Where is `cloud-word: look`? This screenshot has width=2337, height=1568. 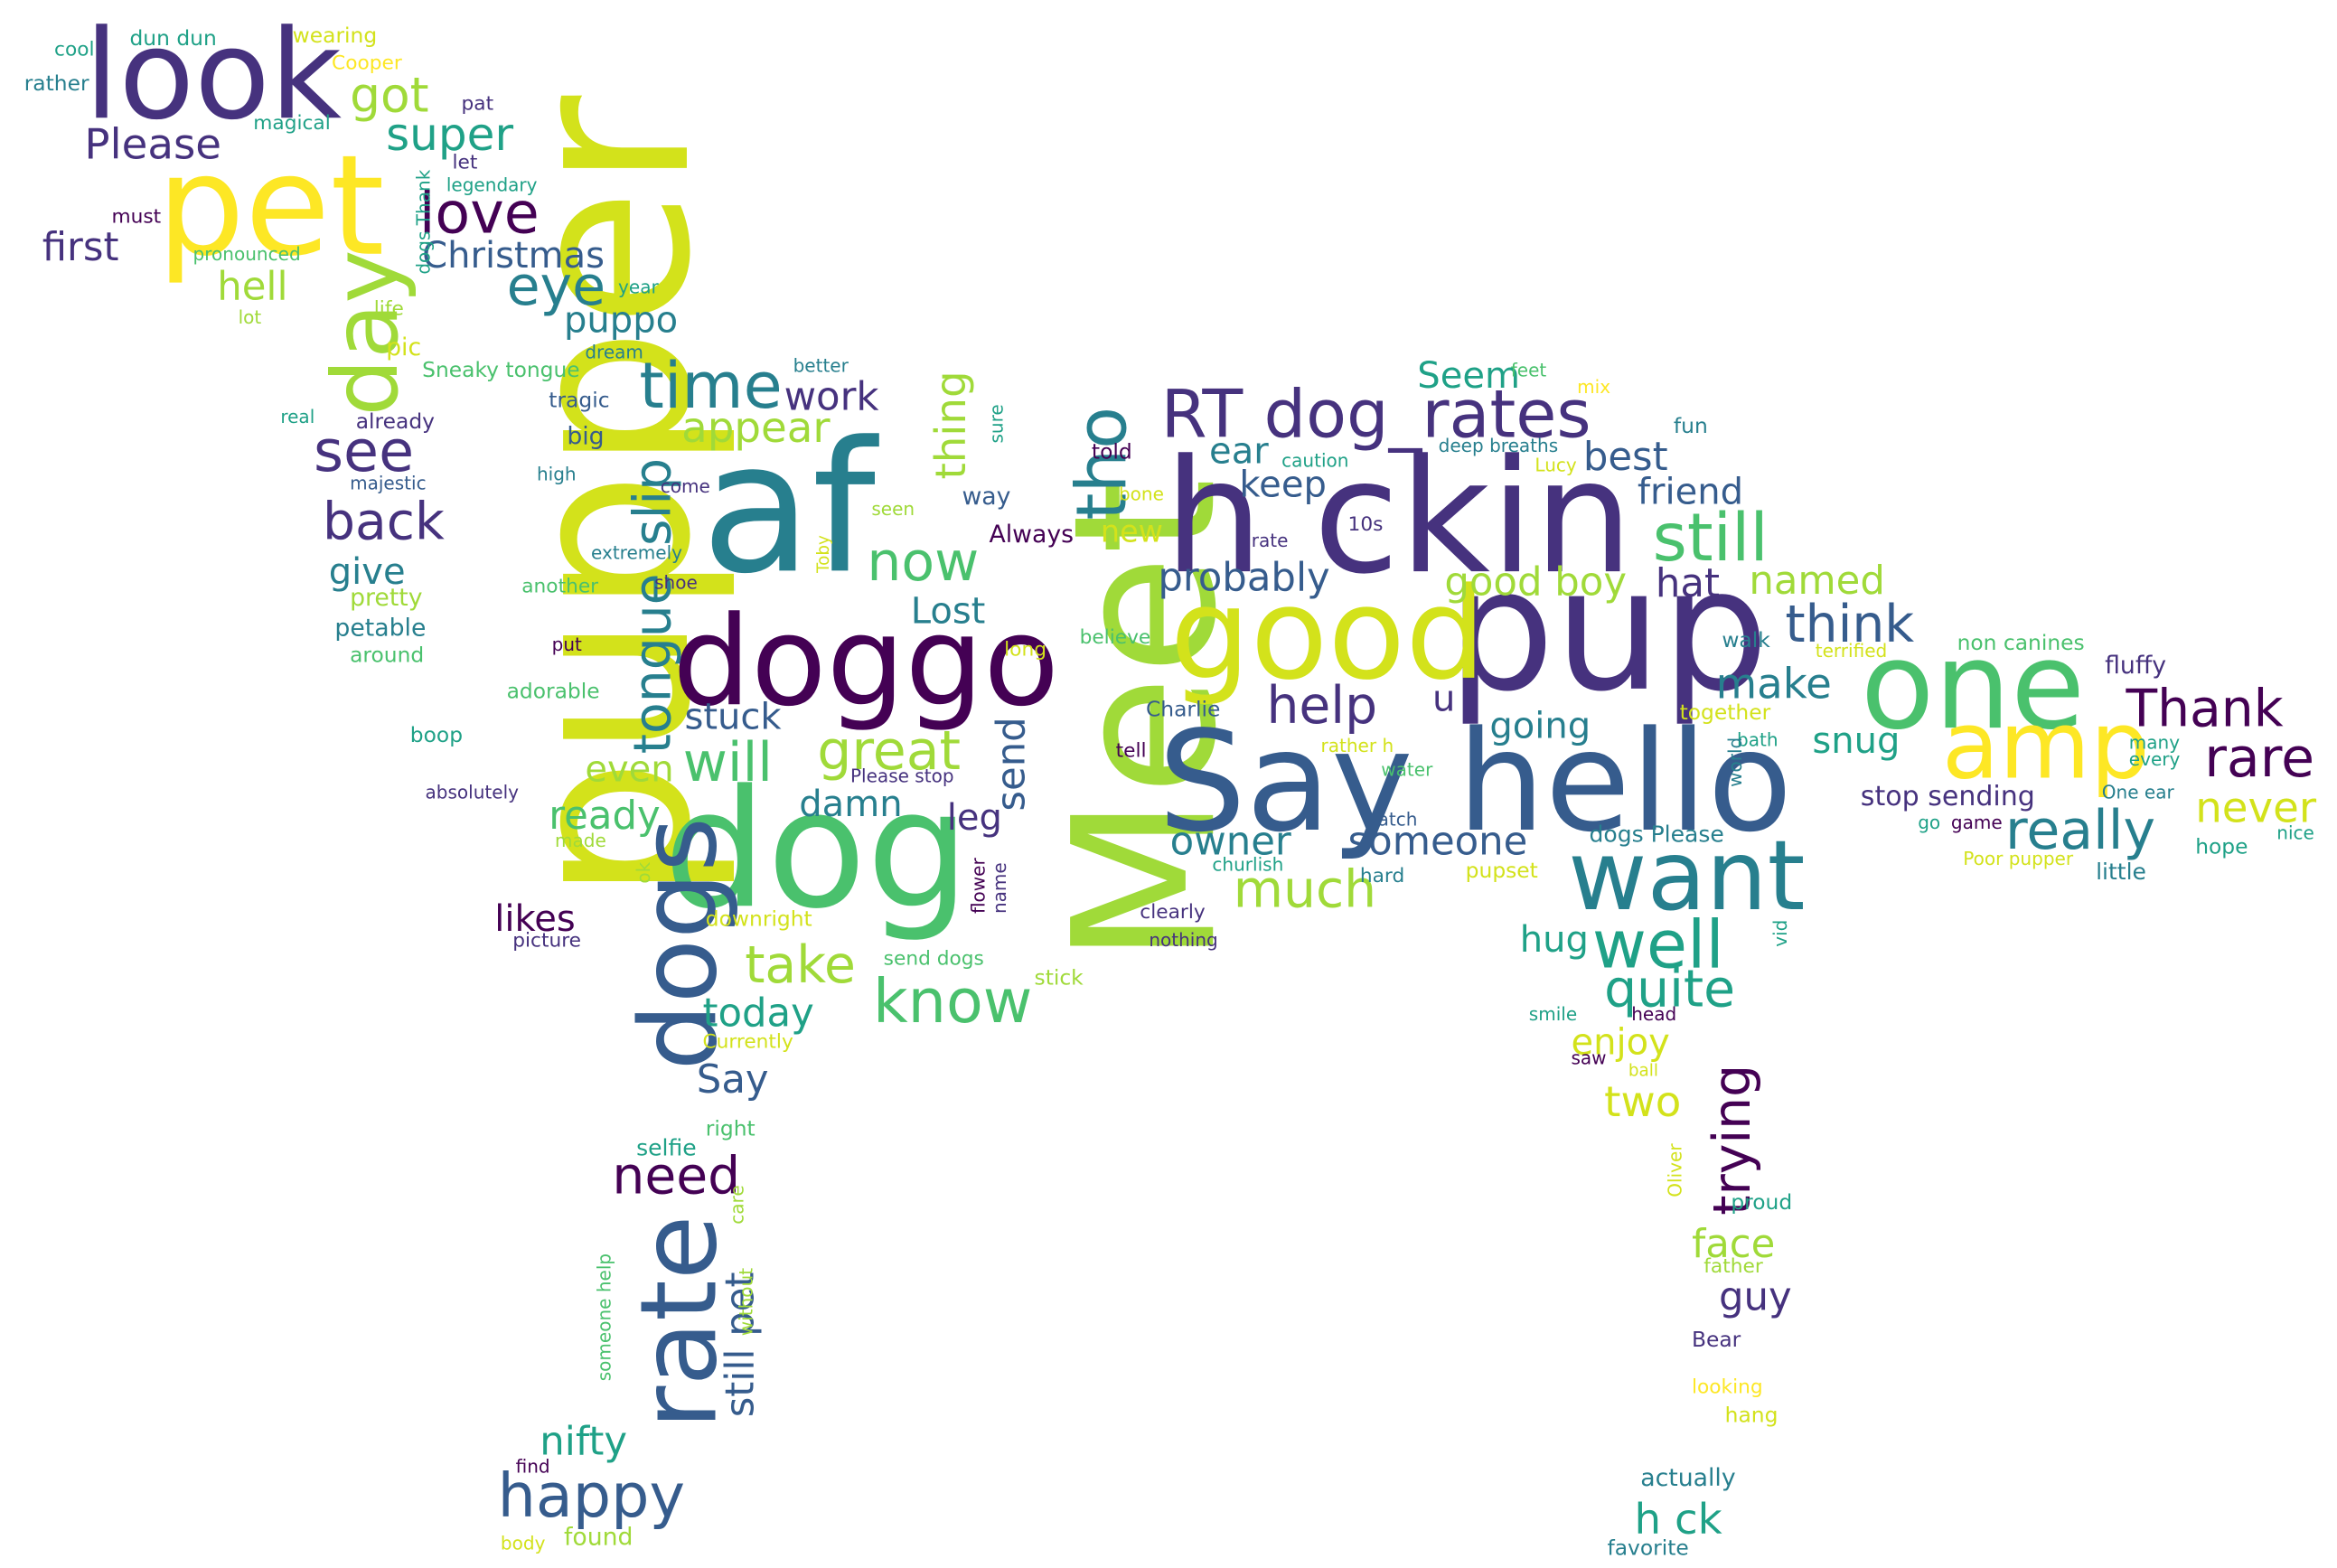 cloud-word: look is located at coordinates (213, 76).